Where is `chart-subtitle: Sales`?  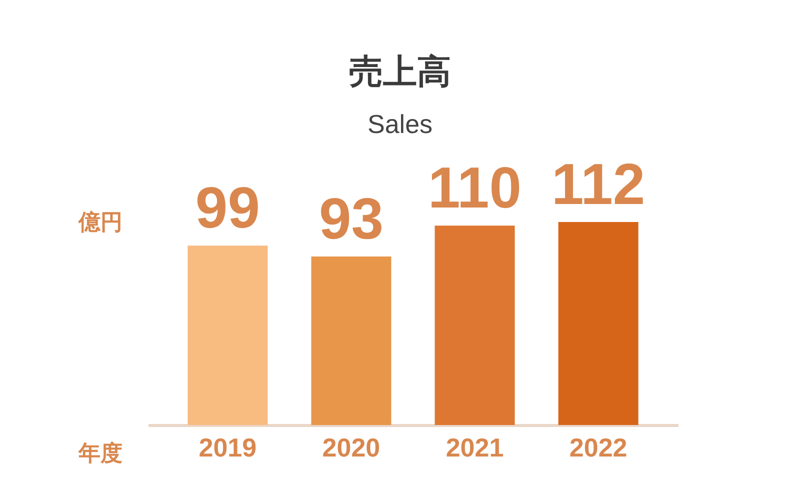
chart-subtitle: Sales is located at coordinates (400, 124).